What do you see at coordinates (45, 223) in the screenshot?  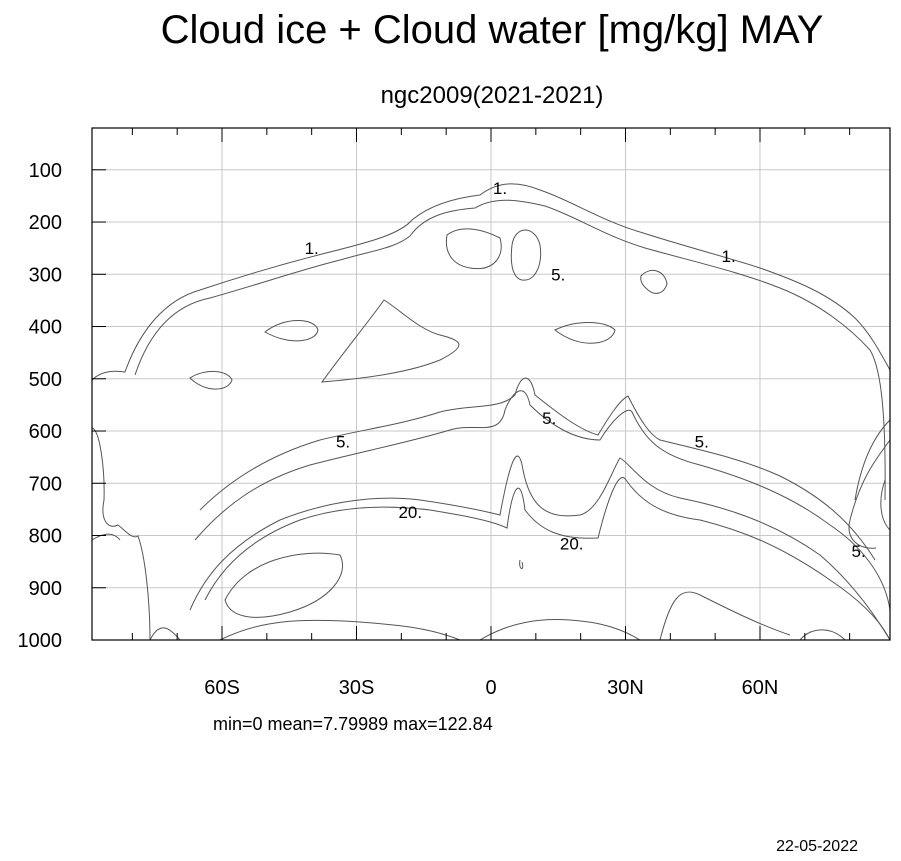 I see `y-tick-label: 200` at bounding box center [45, 223].